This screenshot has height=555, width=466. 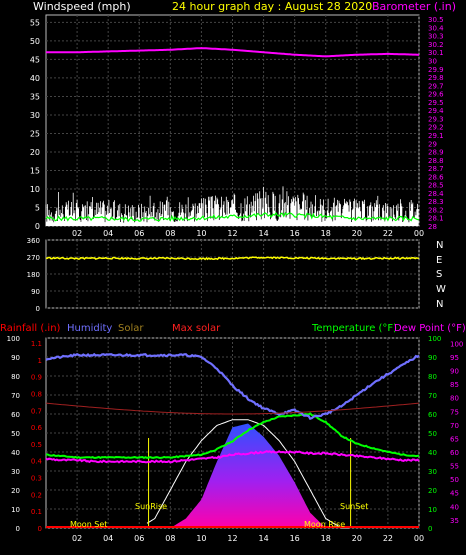 What do you see at coordinates (436, 28) in the screenshot?
I see `barometer-y-tick: 30.4` at bounding box center [436, 28].